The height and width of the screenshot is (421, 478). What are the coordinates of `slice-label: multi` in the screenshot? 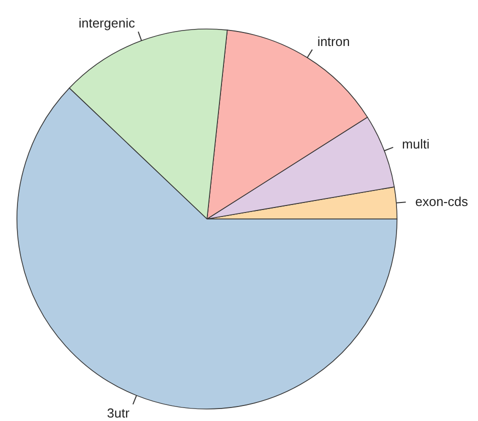 It's located at (416, 144).